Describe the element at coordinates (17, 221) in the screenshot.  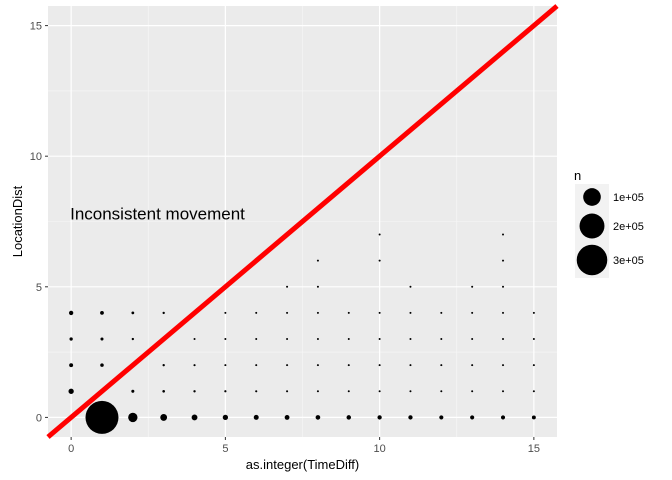
I see `y-axis-title: LocationDist` at that location.